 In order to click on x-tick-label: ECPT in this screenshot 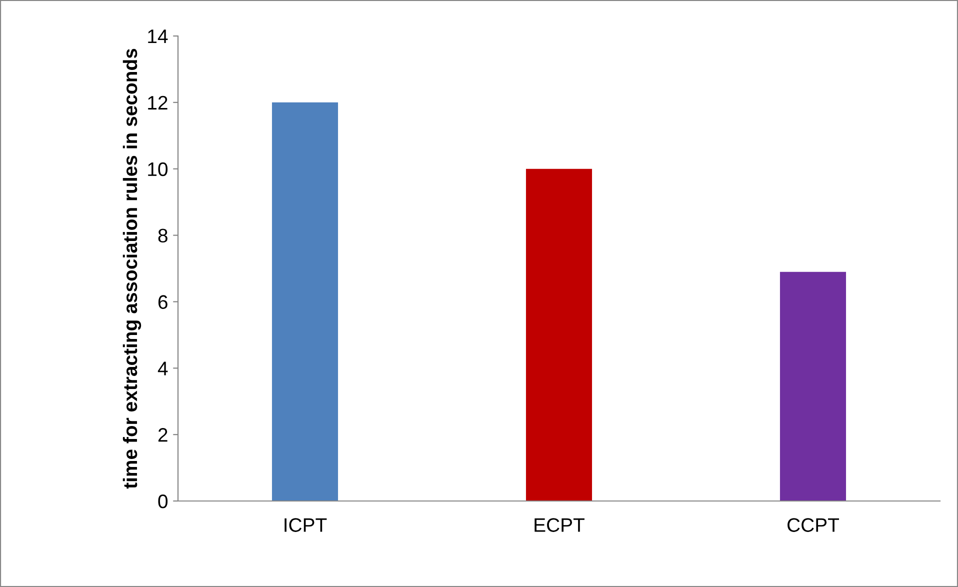, I will do `click(559, 525)`.